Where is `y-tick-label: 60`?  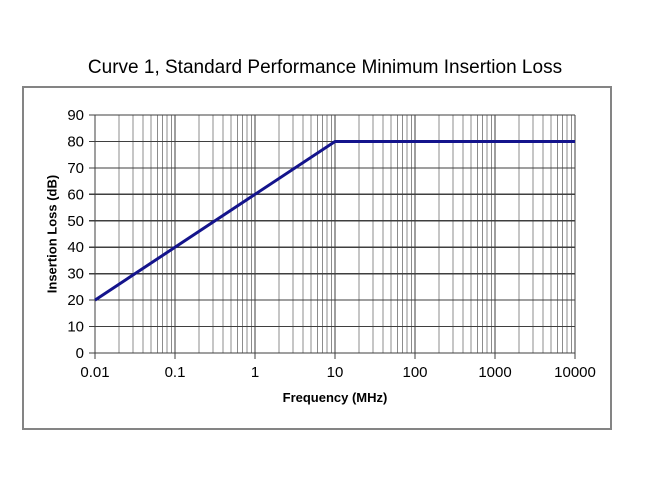
y-tick-label: 60 is located at coordinates (75, 194).